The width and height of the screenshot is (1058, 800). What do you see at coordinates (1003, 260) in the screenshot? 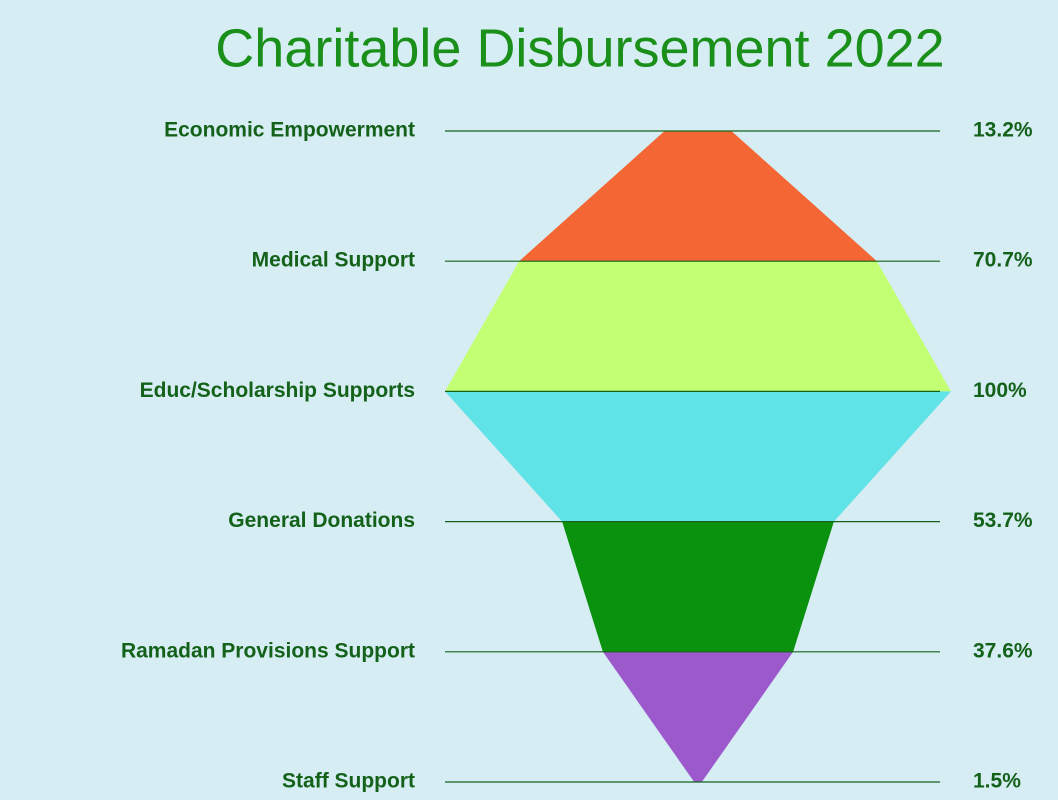
I see `value-label: 70.7%` at bounding box center [1003, 260].